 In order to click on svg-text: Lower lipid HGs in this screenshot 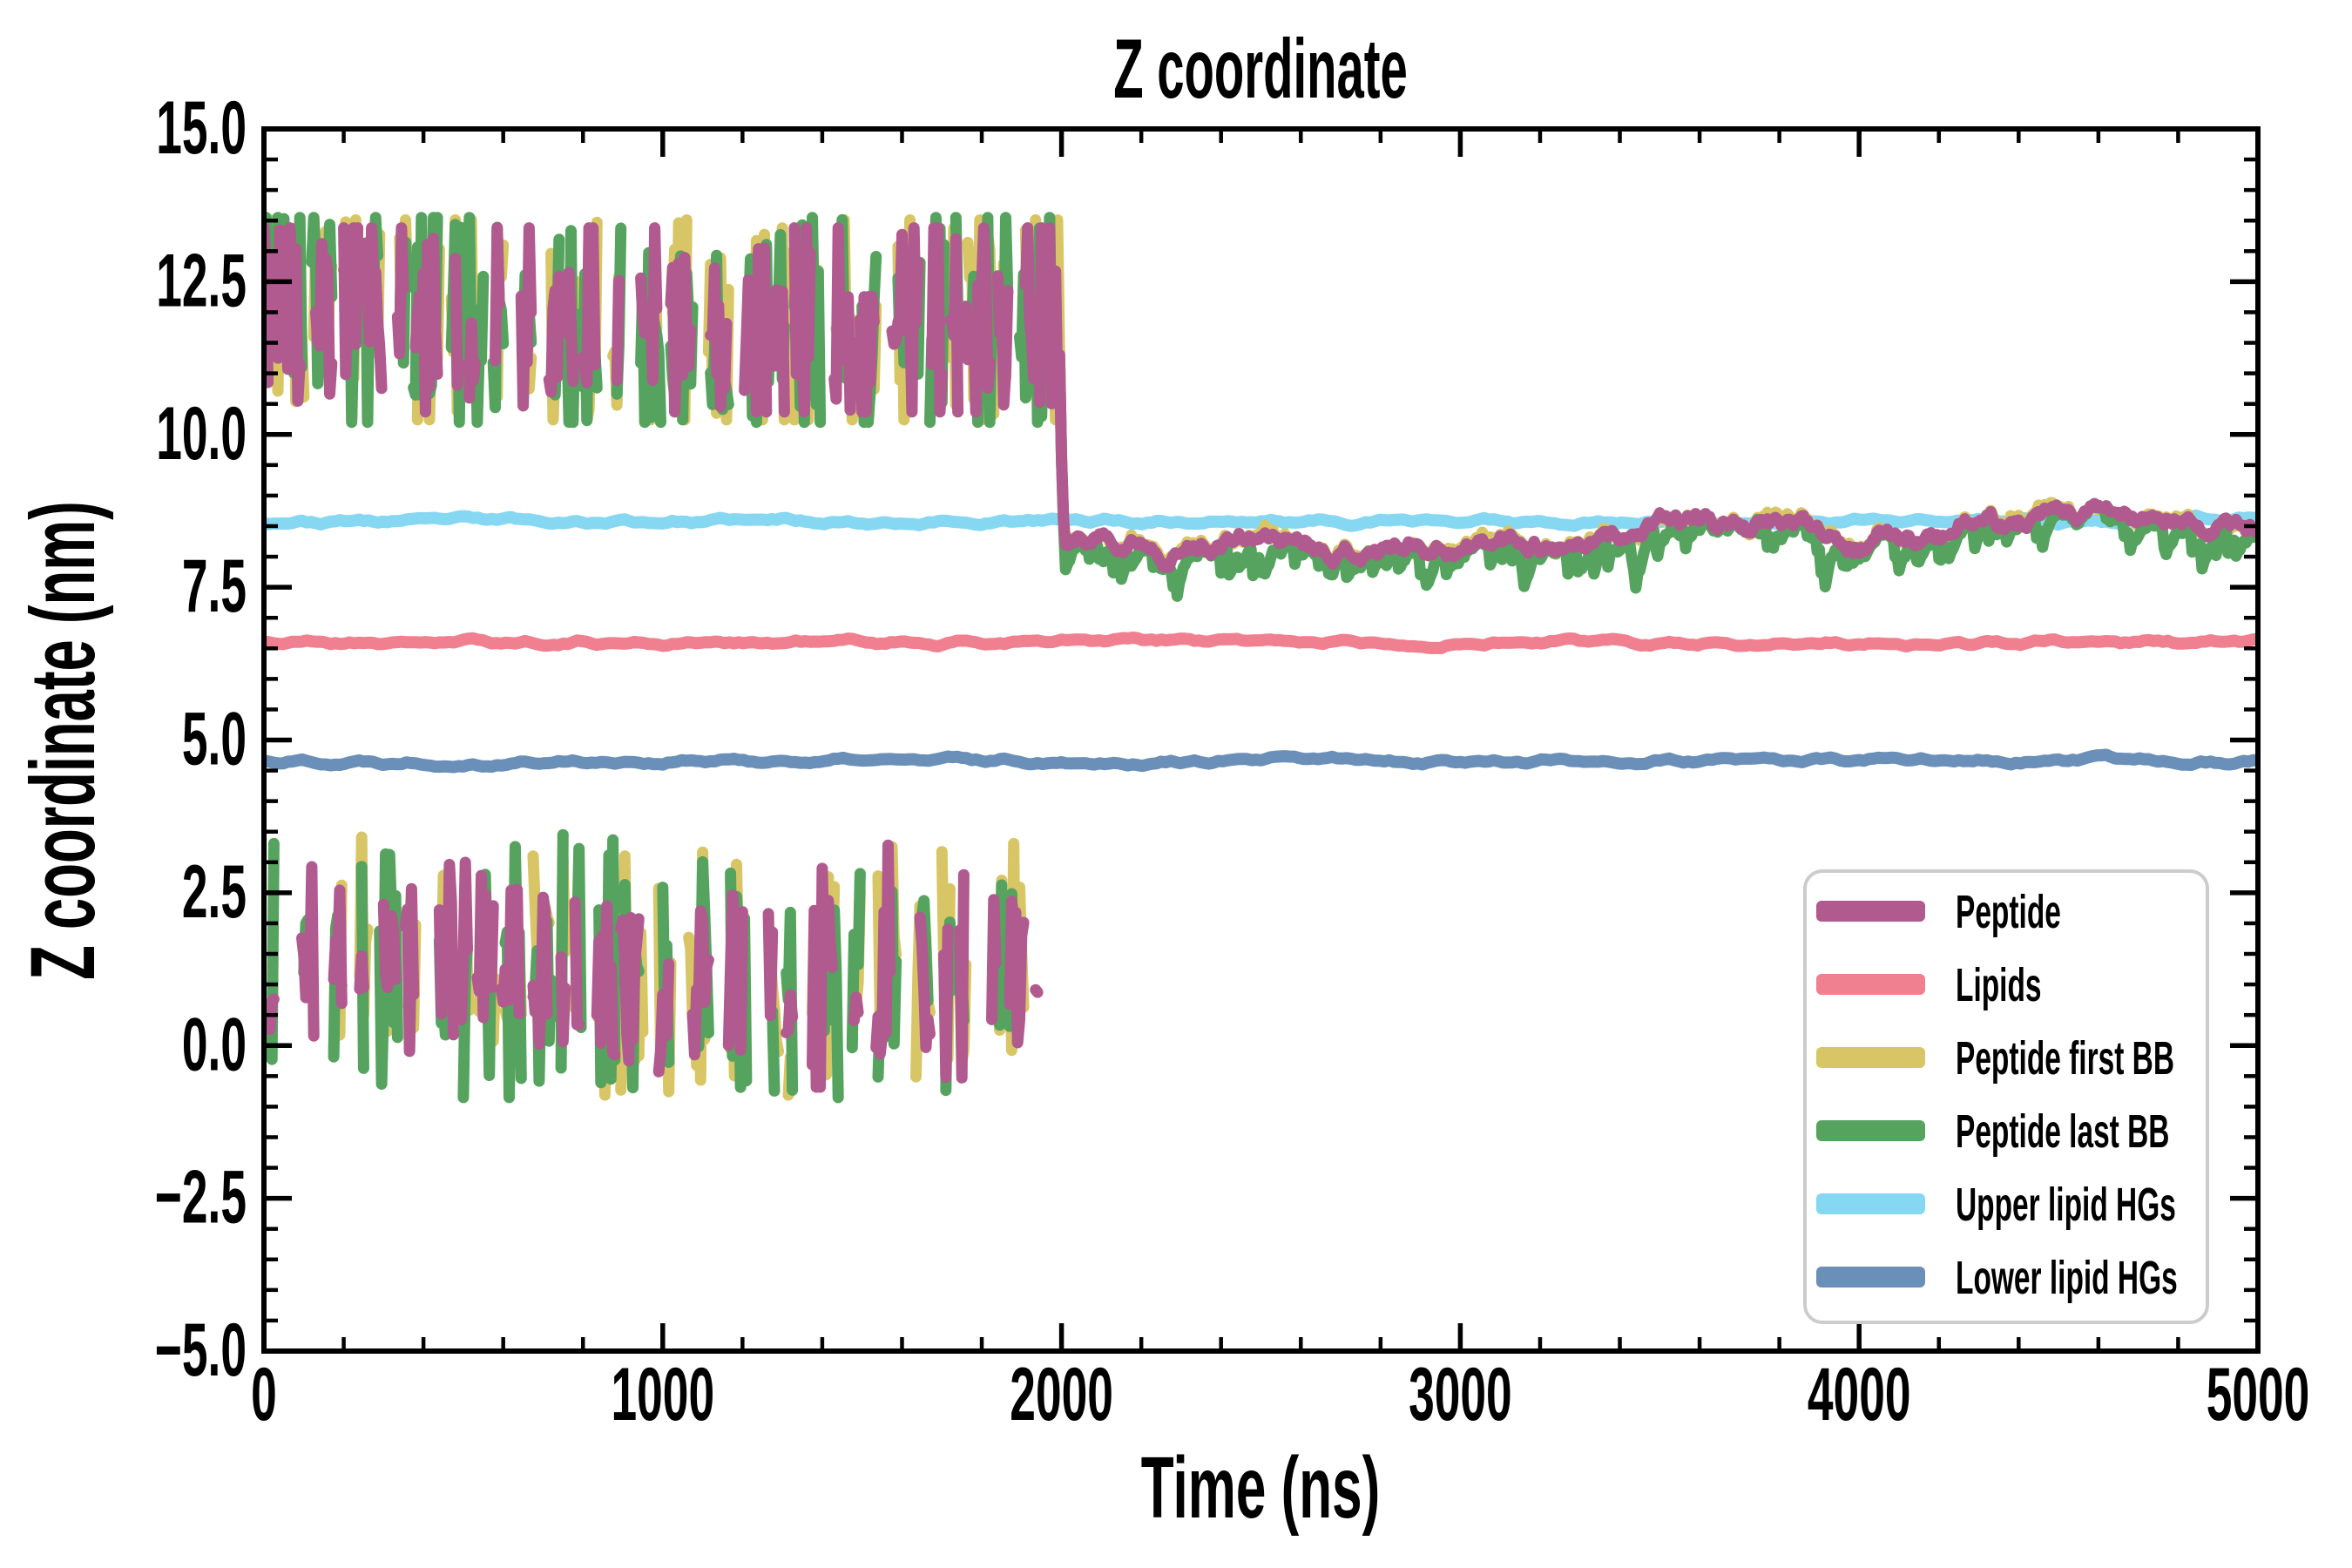, I will do `click(2067, 1277)`.